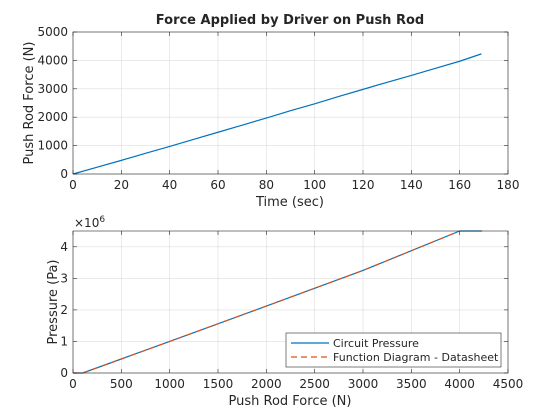 The height and width of the screenshot is (420, 560). What do you see at coordinates (52, 89) in the screenshot?
I see `y-tick-label: 3000` at bounding box center [52, 89].